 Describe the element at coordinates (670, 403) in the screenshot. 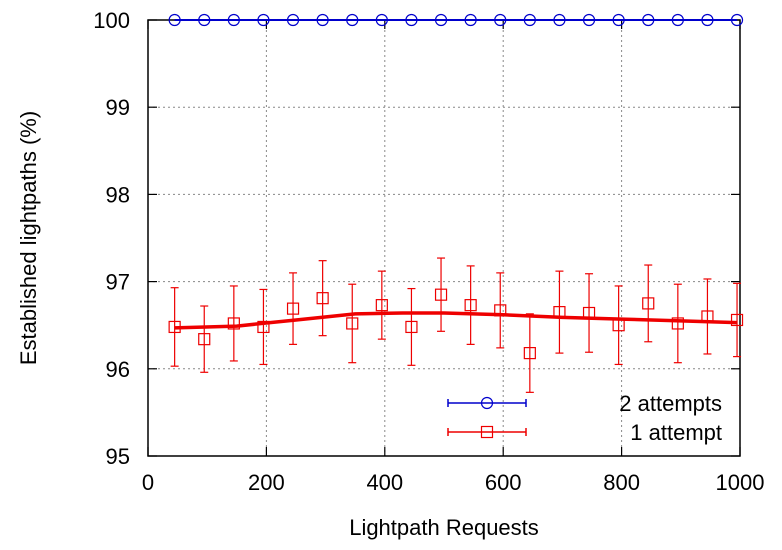

I see `legend-label: 2 attempts` at that location.